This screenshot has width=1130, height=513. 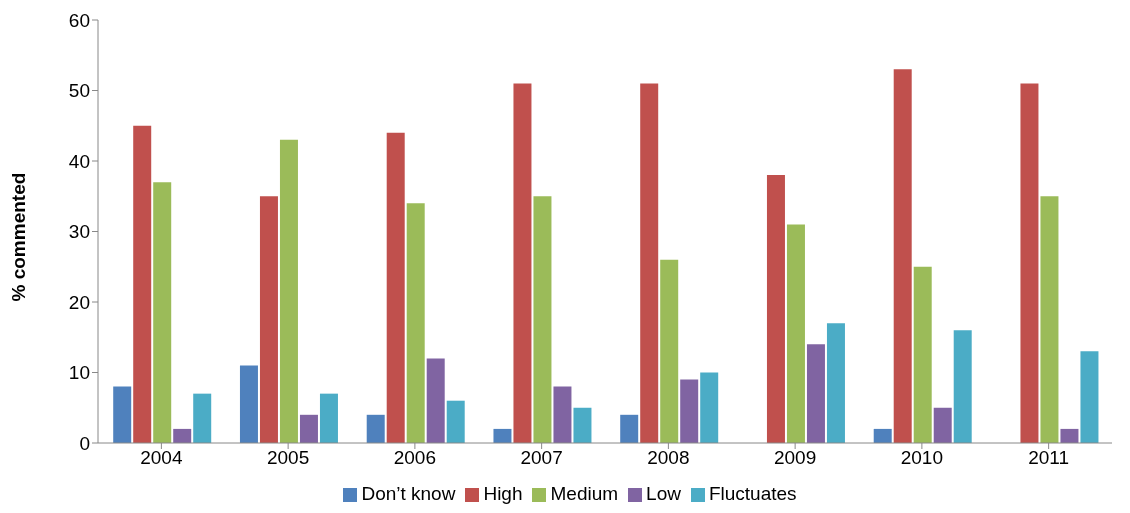 I want to click on x-tick-label: 2008, so click(x=668, y=458).